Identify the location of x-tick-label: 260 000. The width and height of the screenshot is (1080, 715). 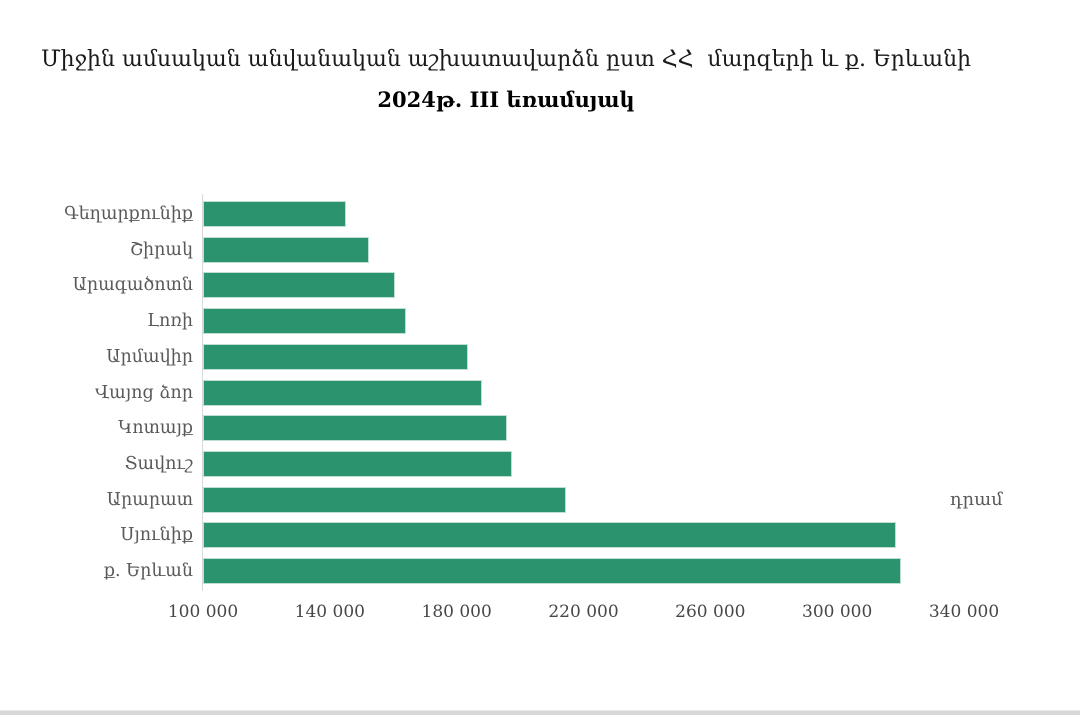
(710, 612).